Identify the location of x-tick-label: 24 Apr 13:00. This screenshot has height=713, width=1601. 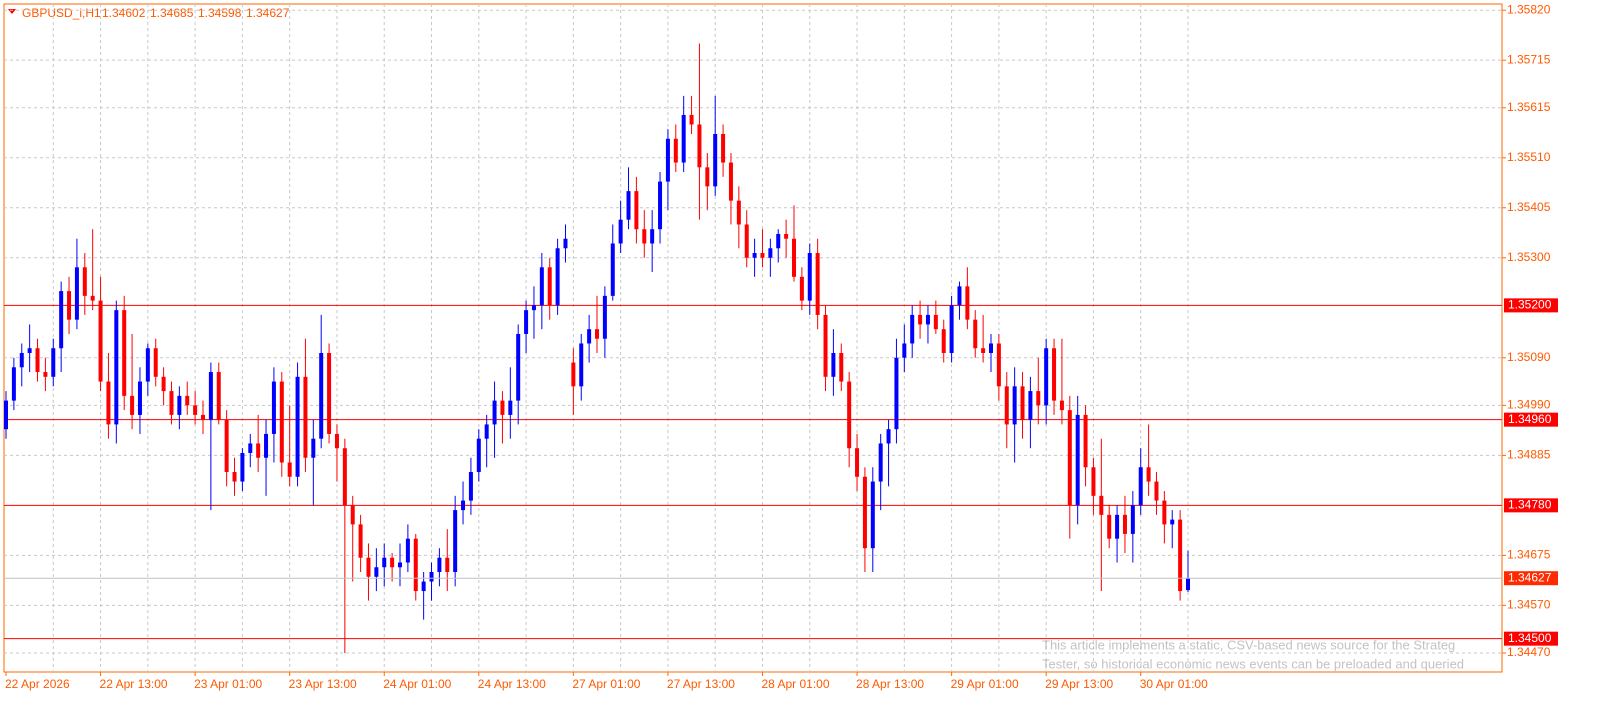
(512, 684).